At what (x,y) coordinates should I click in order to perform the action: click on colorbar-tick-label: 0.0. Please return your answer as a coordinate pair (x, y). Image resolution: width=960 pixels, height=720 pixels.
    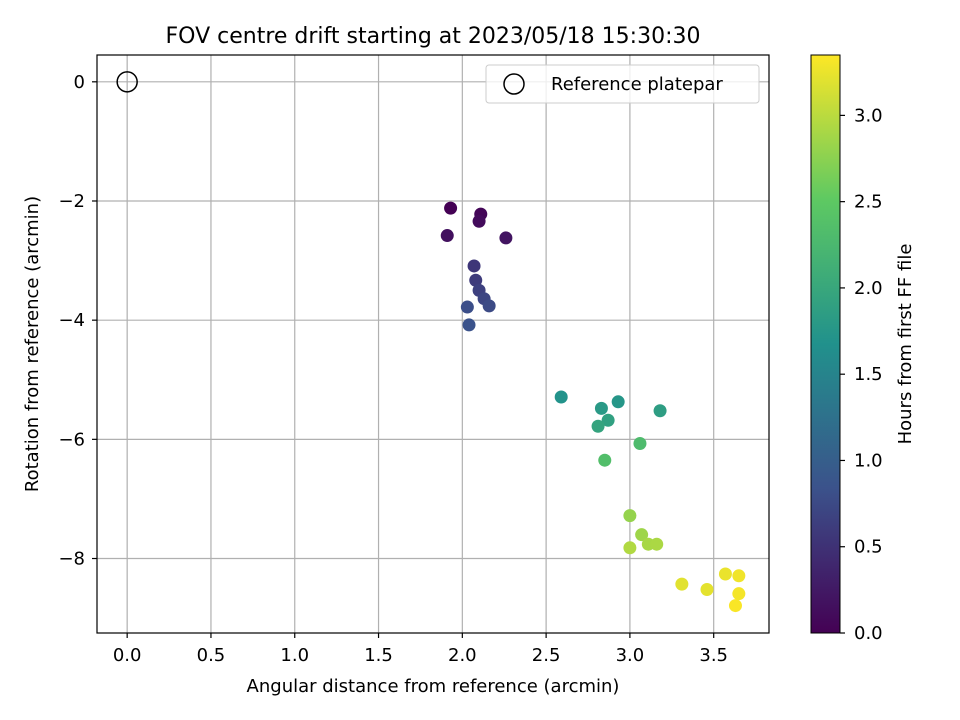
    Looking at the image, I should click on (868, 633).